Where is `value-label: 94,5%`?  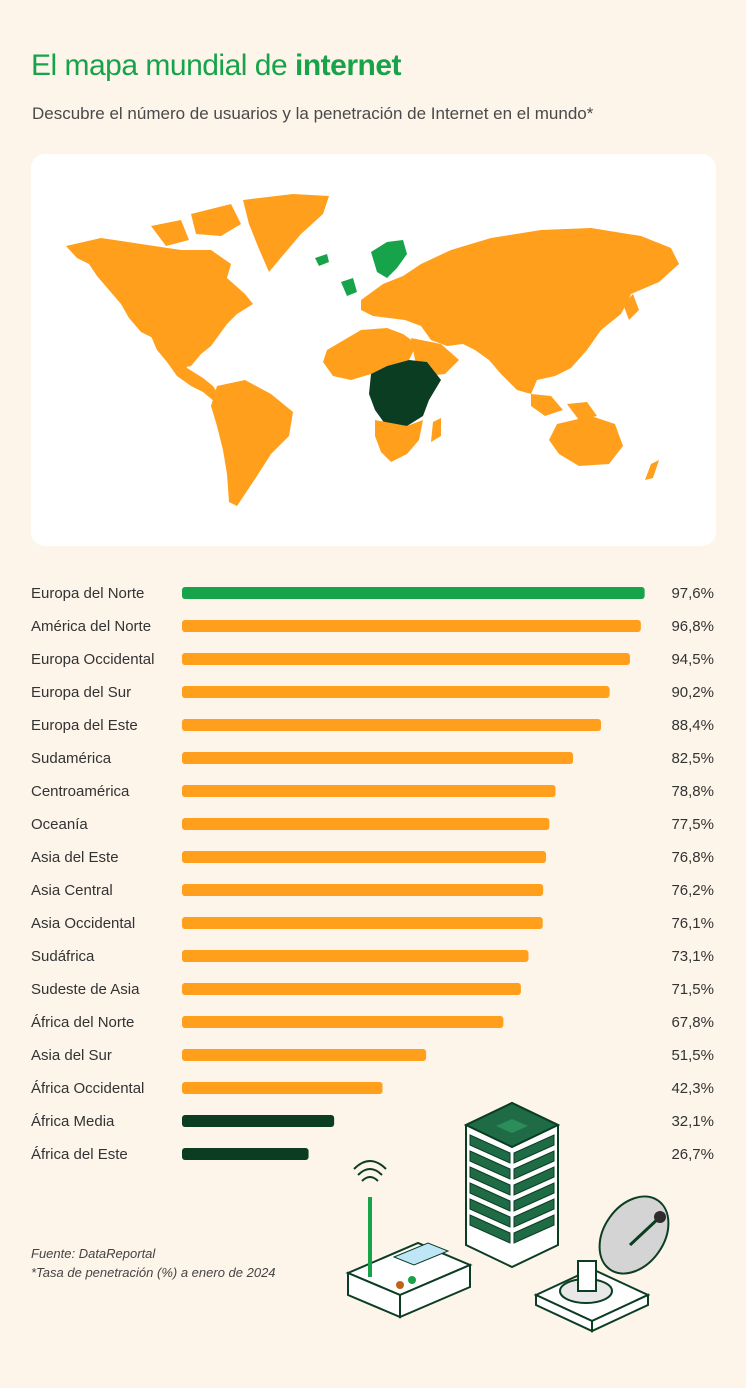
value-label: 94,5% is located at coordinates (692, 659).